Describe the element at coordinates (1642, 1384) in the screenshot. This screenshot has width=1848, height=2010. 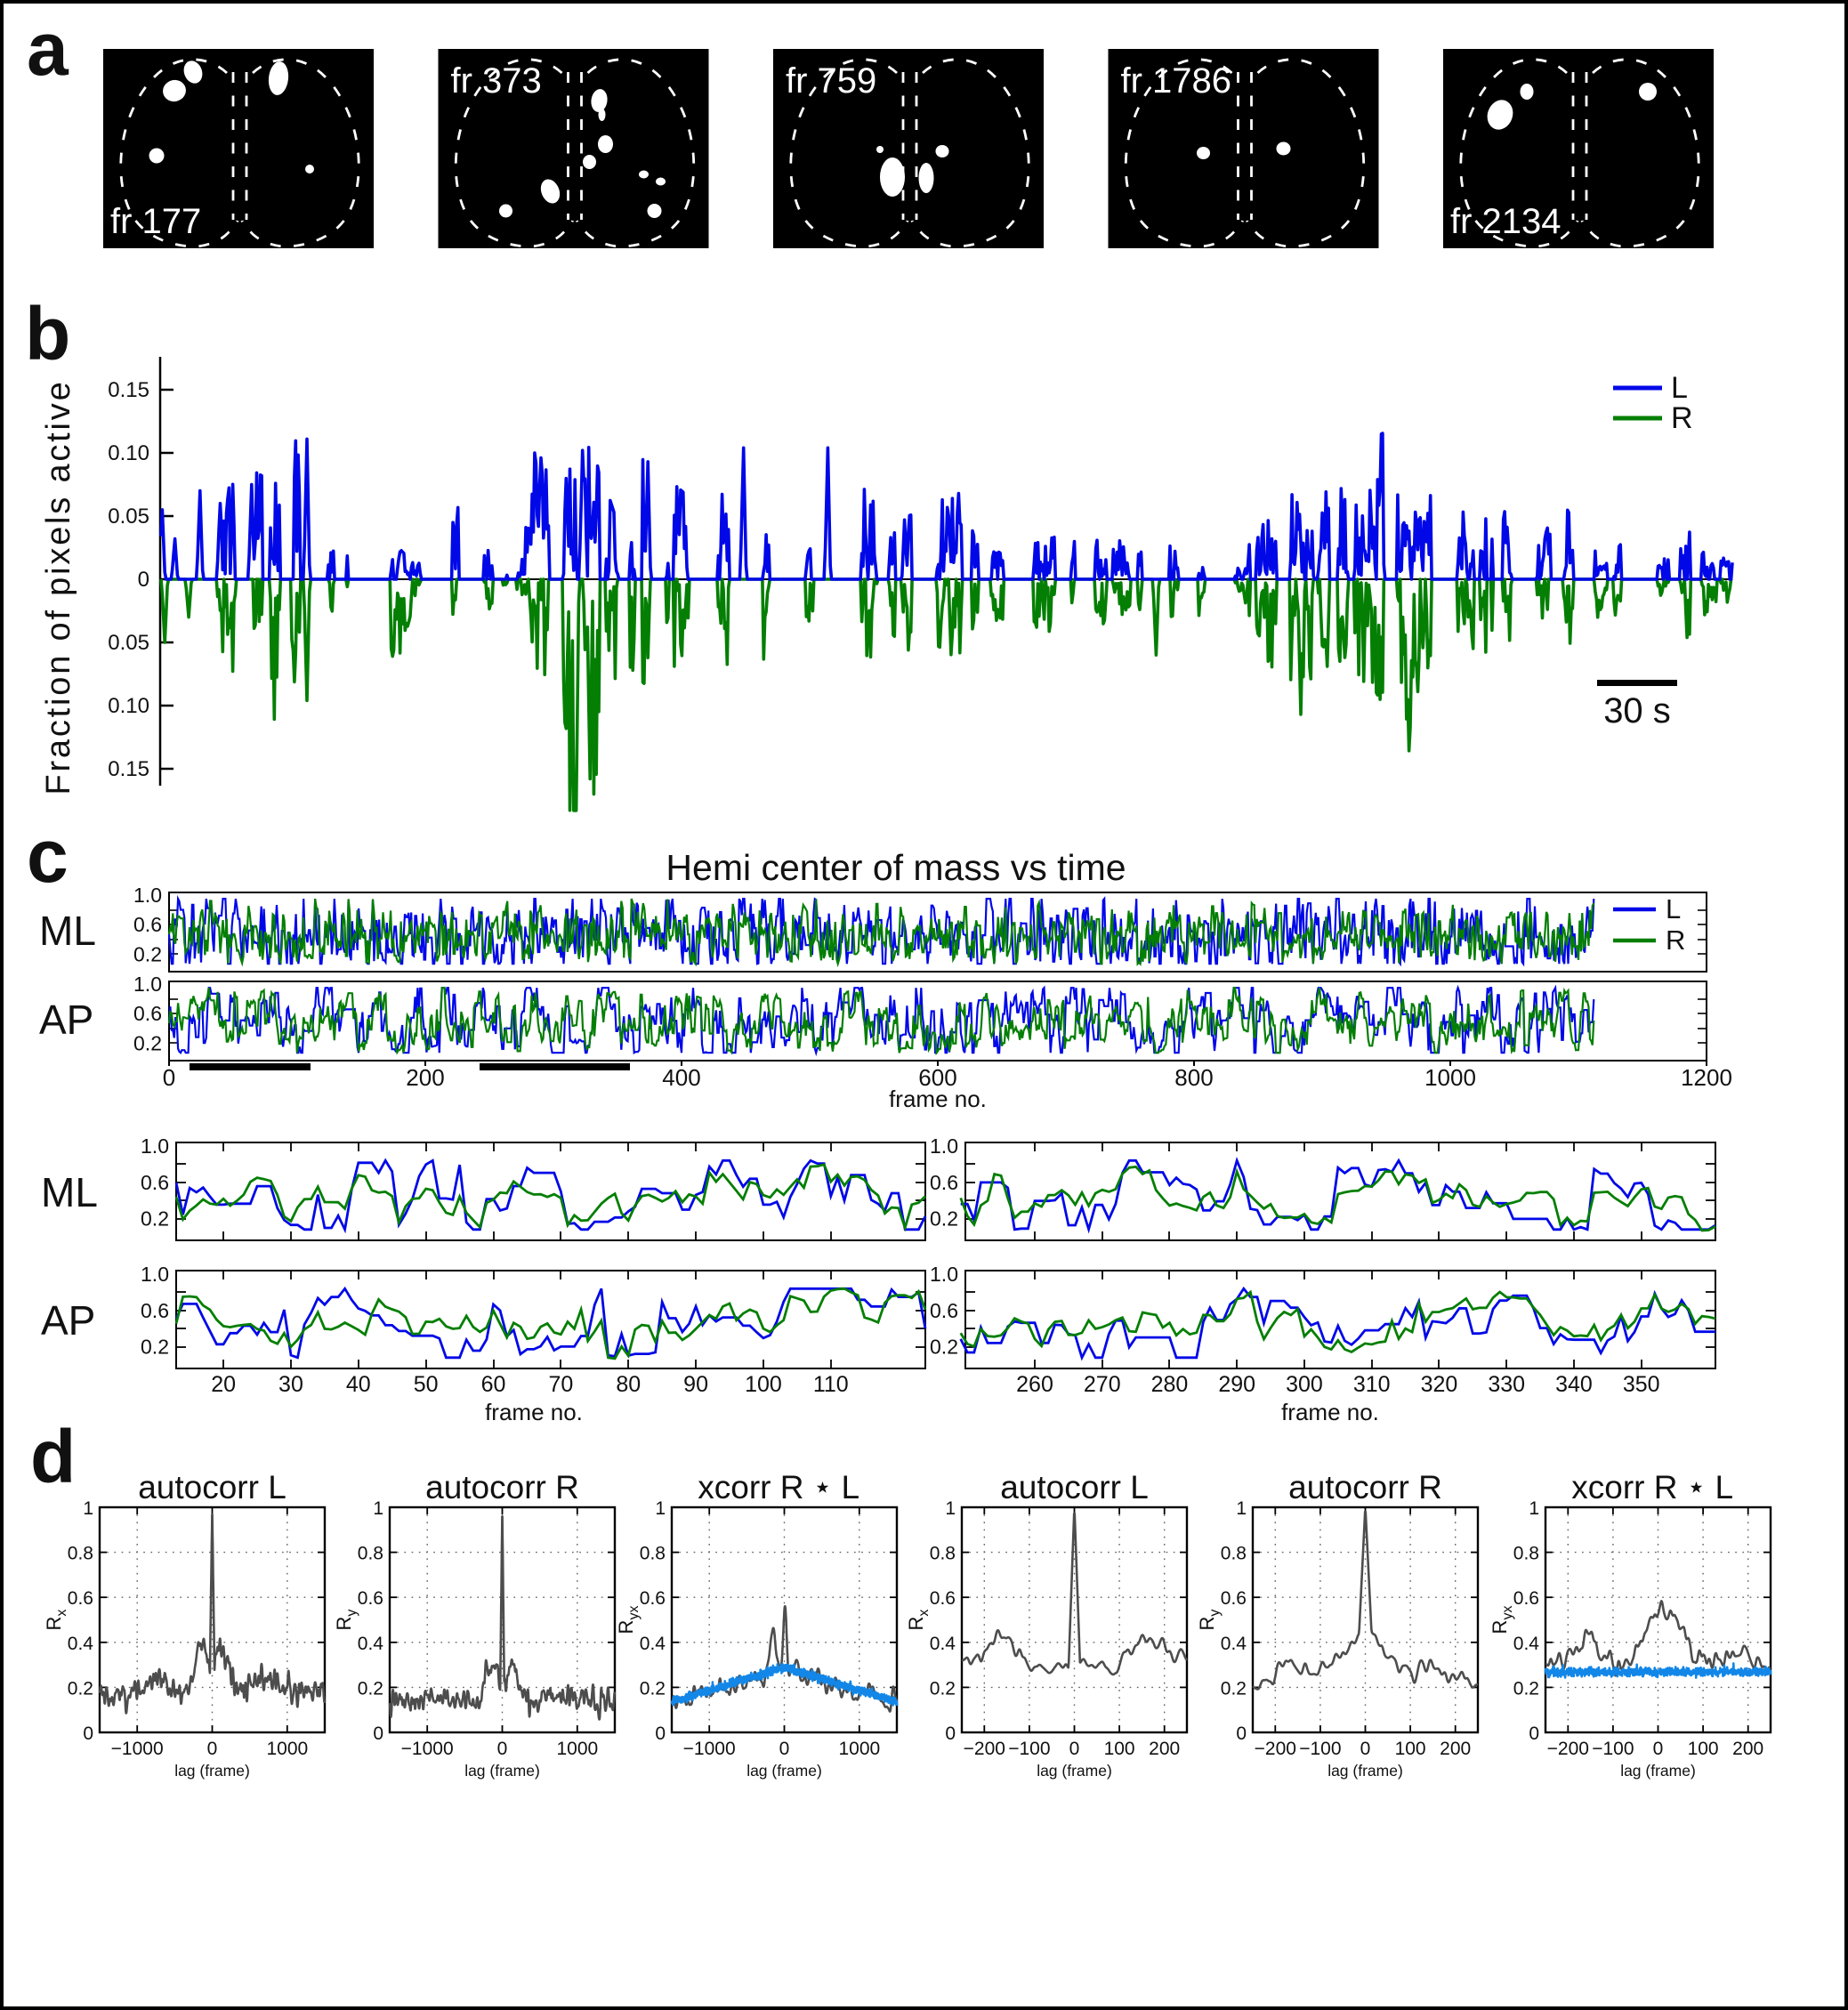
I see `svg-text: 350` at that location.